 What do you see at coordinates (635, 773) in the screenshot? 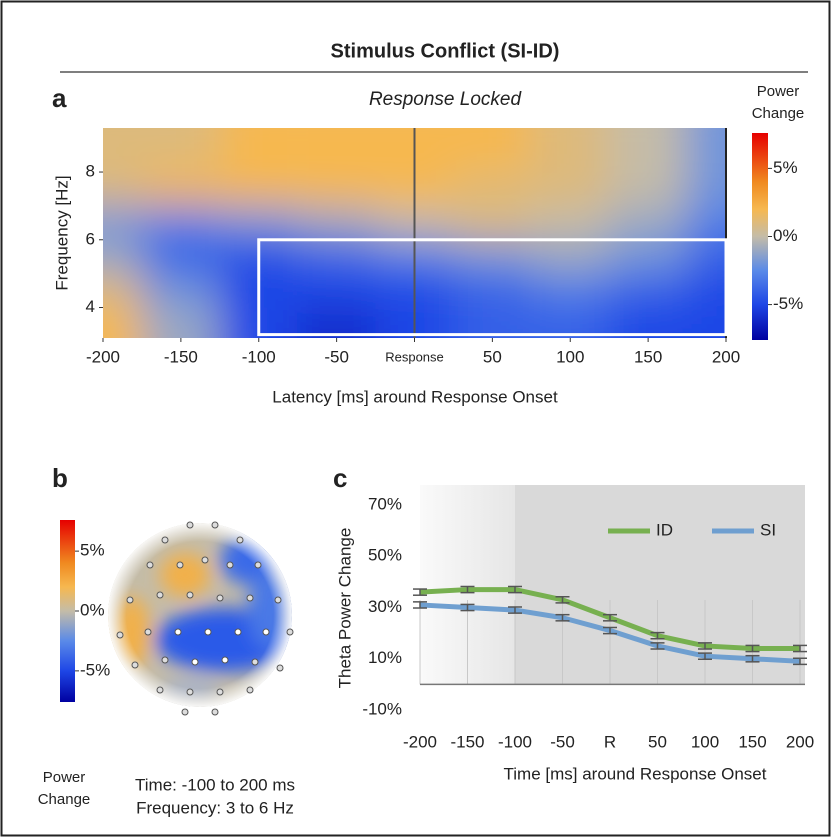
I see `x-axis-label: Time [ms] around Response Onset` at bounding box center [635, 773].